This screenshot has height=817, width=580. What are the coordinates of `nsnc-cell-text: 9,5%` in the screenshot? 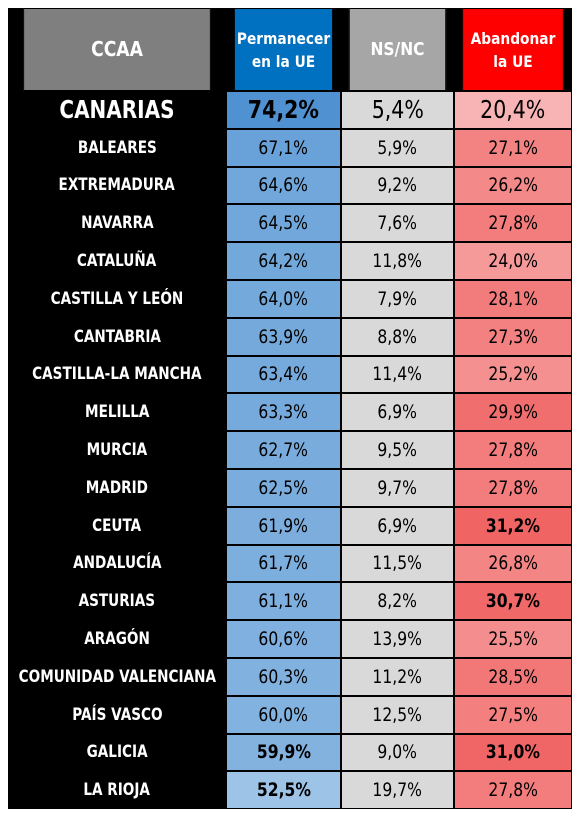 It's located at (397, 450).